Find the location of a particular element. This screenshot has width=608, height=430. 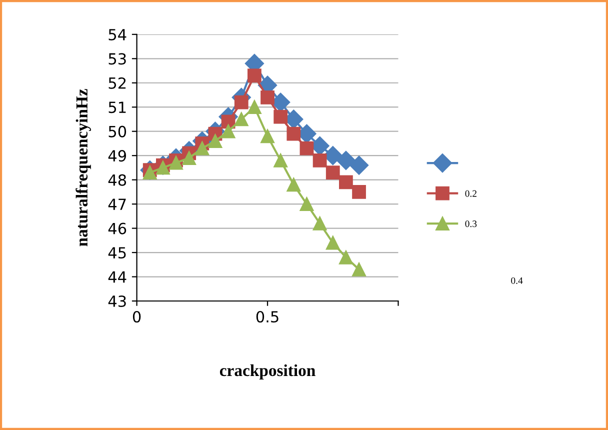

legend-label: 0.2 is located at coordinates (470, 193).